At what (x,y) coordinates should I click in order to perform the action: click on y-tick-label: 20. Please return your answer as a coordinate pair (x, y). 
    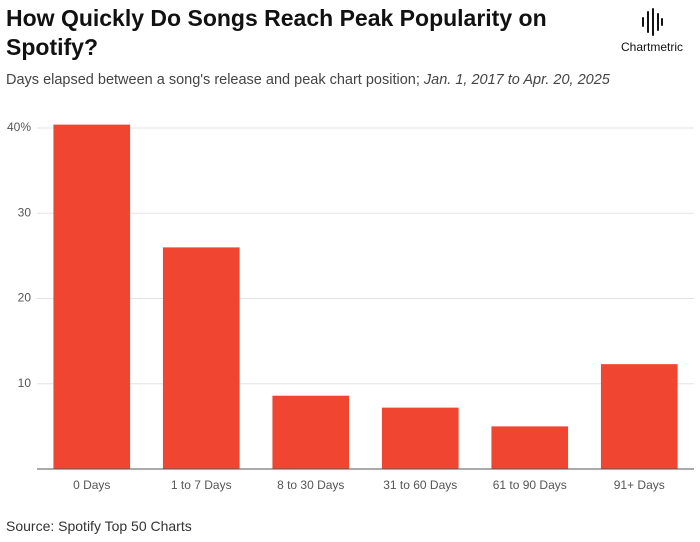
    Looking at the image, I should click on (25, 298).